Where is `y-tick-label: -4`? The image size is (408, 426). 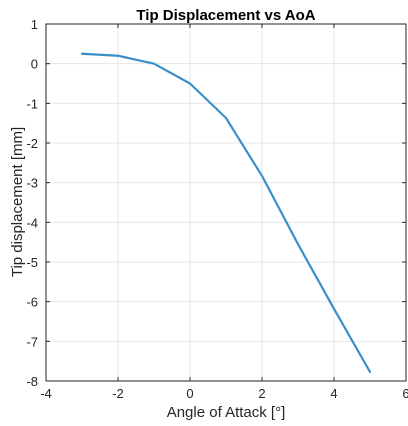
y-tick-label: -4 is located at coordinates (32, 222).